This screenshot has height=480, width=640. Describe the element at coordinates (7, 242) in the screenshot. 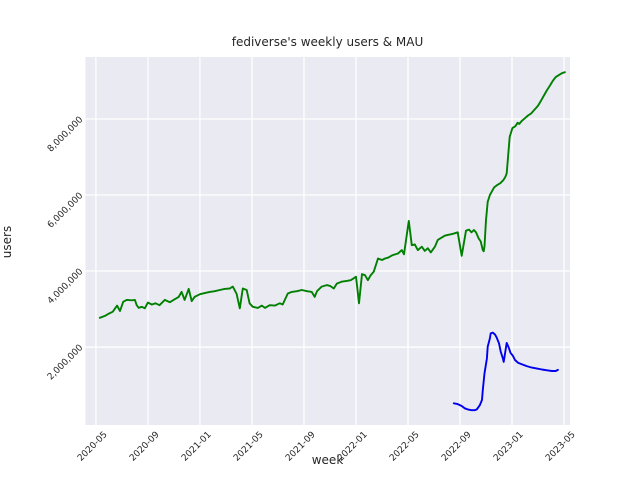

I see `y-axis-label: users` at that location.